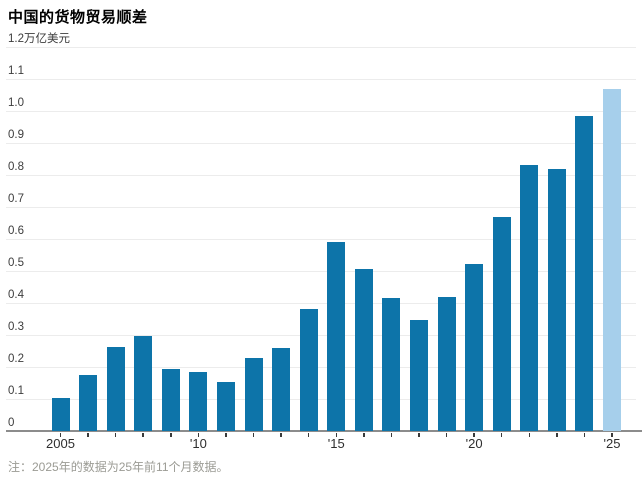 The height and width of the screenshot is (483, 642). I want to click on bar-2024, so click(584, 273).